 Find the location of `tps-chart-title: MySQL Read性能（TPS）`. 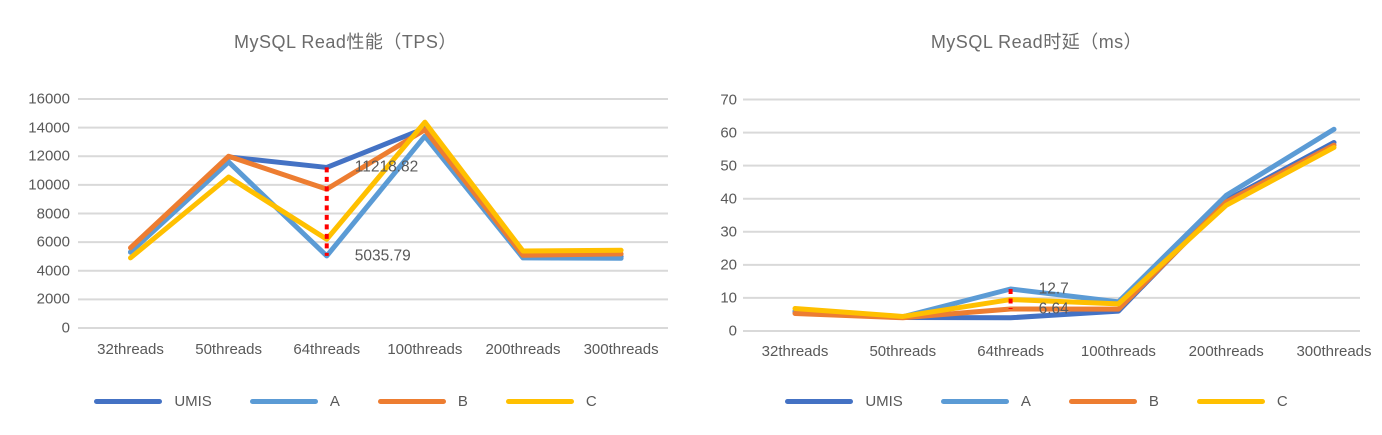

tps-chart-title: MySQL Read性能（TPS） is located at coordinates (345, 42).